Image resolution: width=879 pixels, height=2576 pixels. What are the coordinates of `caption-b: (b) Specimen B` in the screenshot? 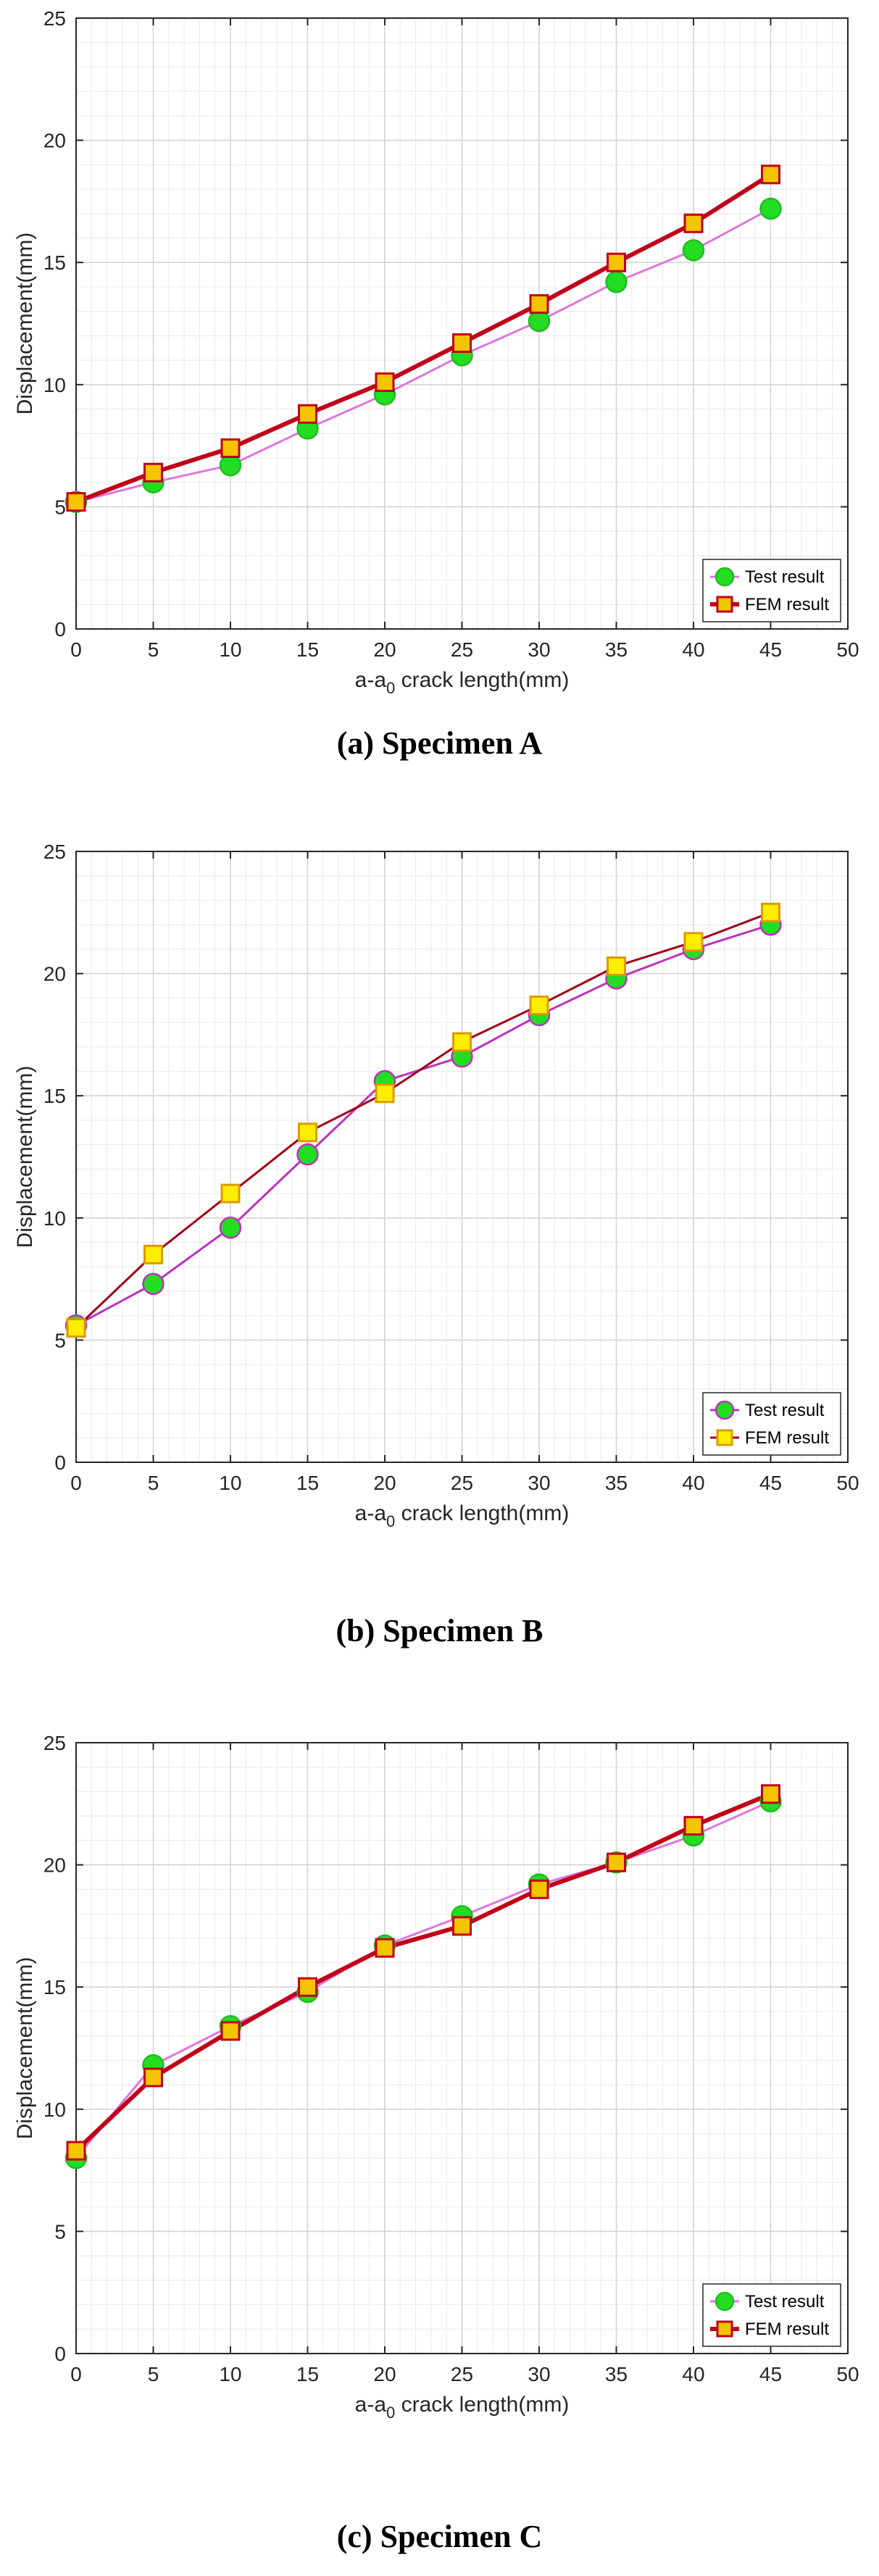 It's located at (439, 1630).